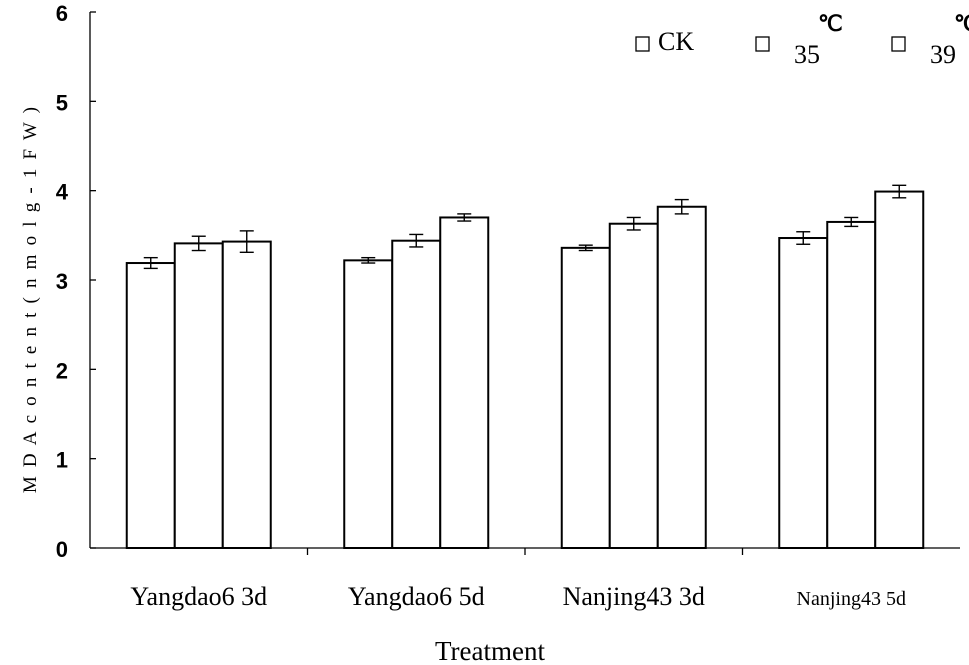 The height and width of the screenshot is (665, 969). I want to click on x-axis-title: Treatment, so click(490, 650).